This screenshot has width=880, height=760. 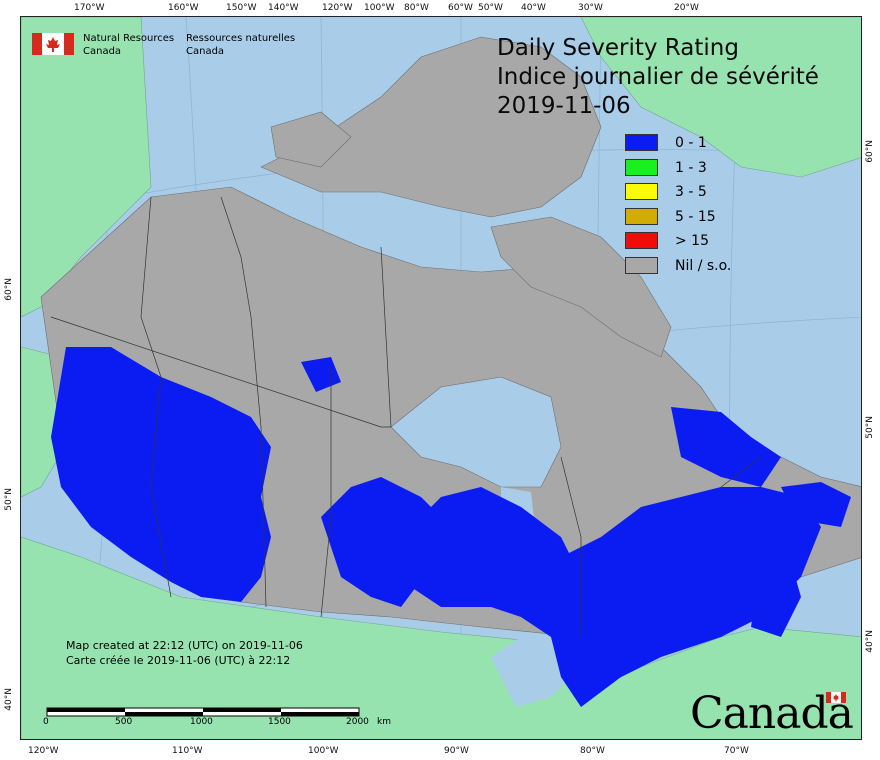 I want to click on quebec-low, so click(x=686, y=597).